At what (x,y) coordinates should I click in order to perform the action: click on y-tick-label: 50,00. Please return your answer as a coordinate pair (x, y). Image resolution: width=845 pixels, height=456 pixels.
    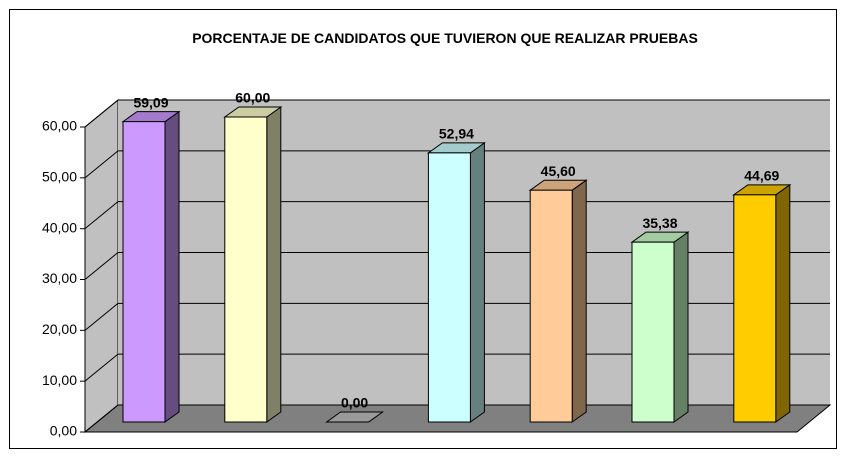
    Looking at the image, I should click on (59, 177).